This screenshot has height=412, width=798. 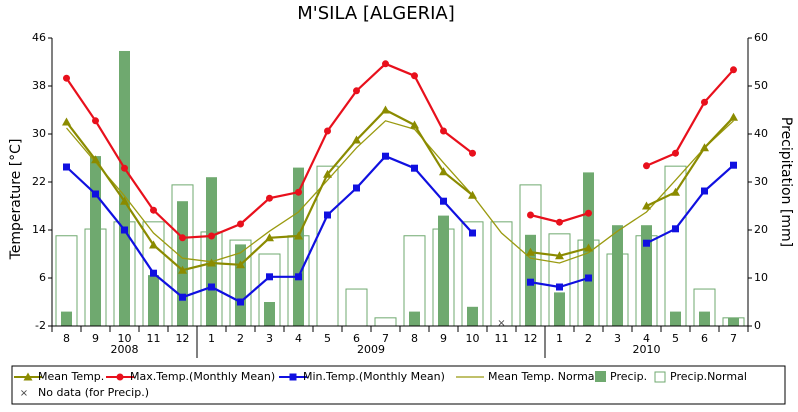 I want to click on x-group-label: 2008, so click(x=125, y=349).